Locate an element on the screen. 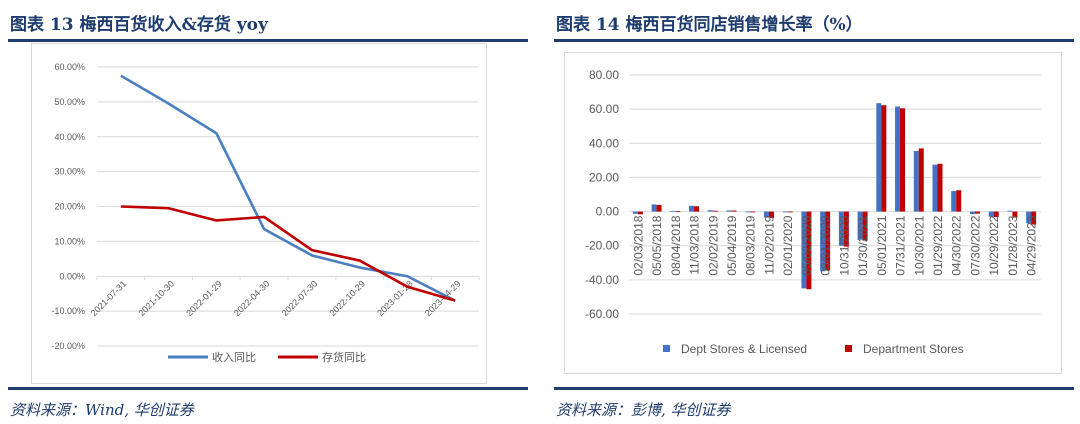 This screenshot has width=1080, height=424. x-tick-label: 04/30/2022 is located at coordinates (957, 245).